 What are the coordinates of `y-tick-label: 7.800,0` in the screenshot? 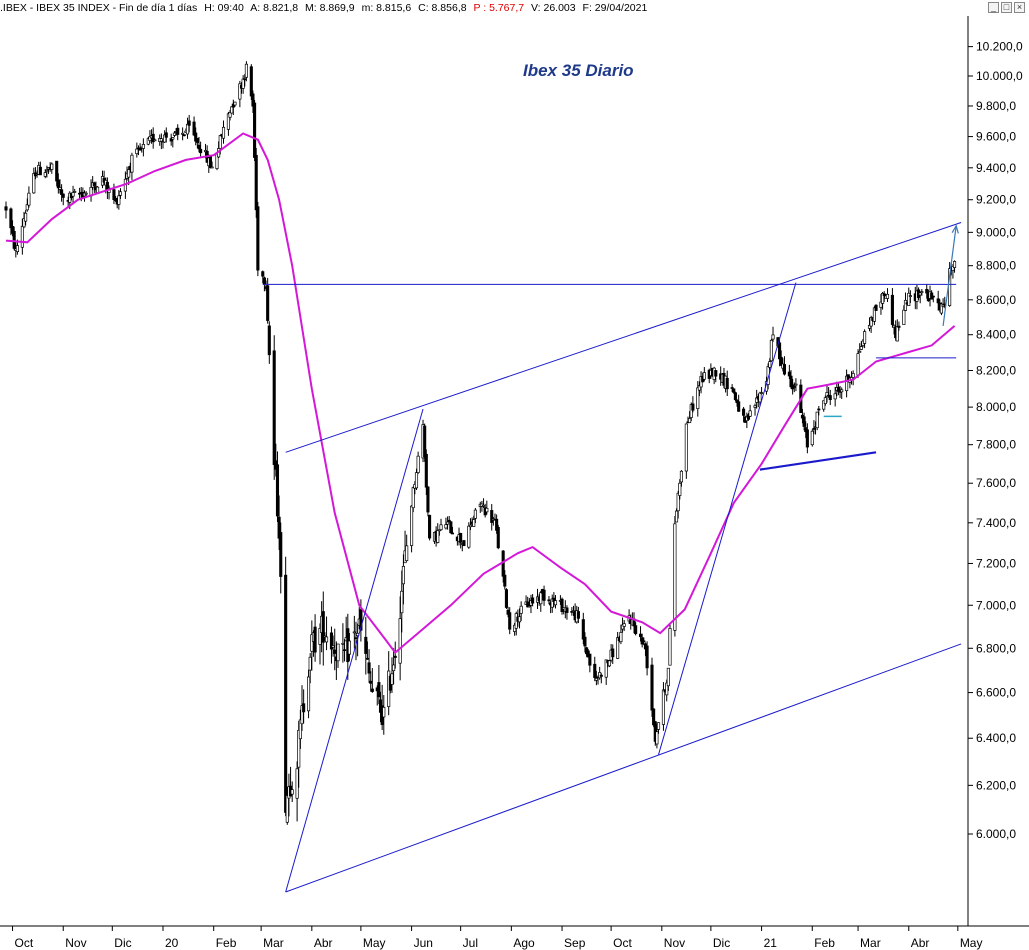 It's located at (996, 445).